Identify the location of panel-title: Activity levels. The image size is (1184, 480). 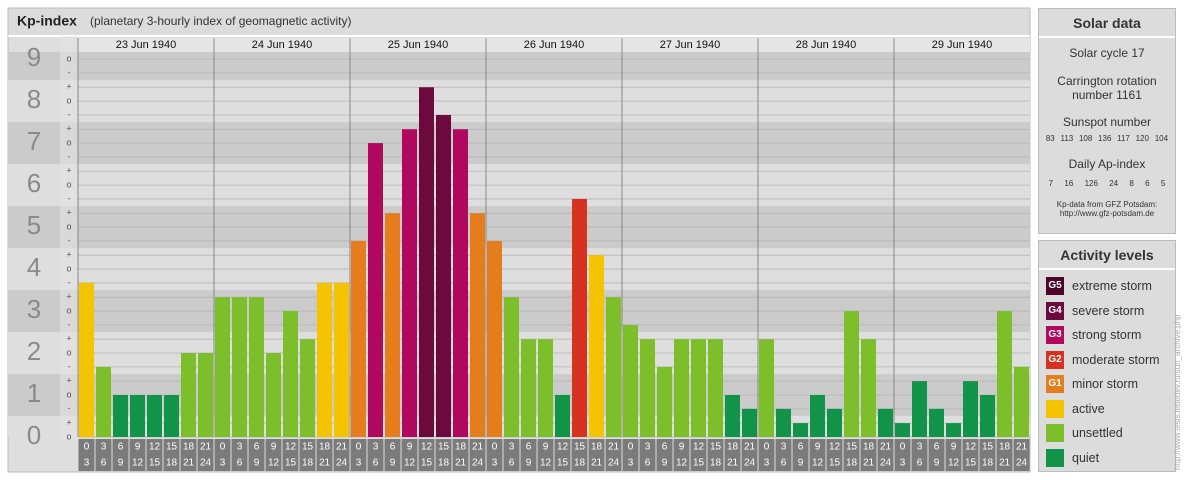
(1107, 255).